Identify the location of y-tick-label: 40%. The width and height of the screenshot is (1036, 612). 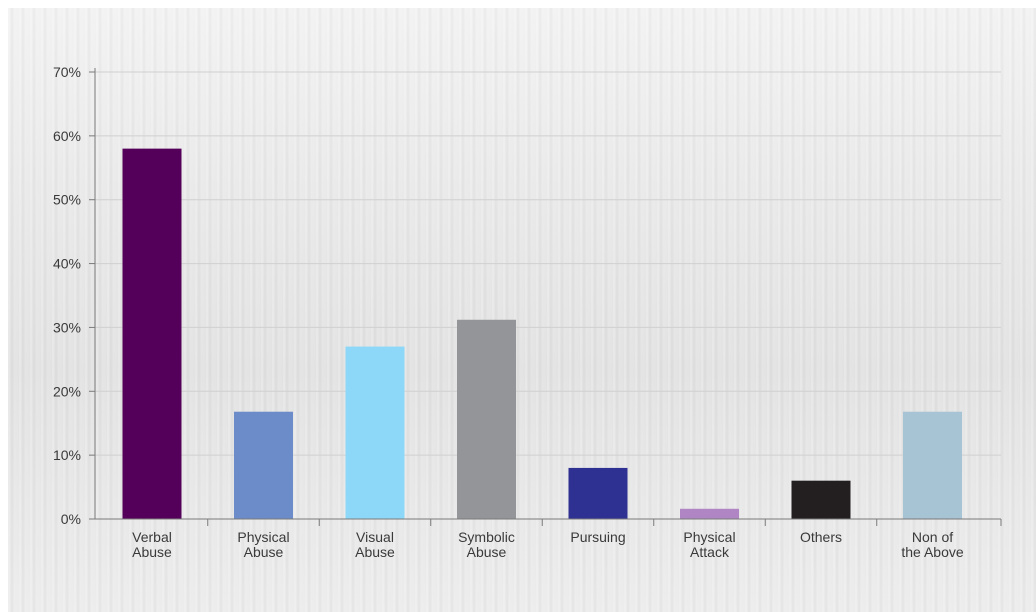
(67, 264).